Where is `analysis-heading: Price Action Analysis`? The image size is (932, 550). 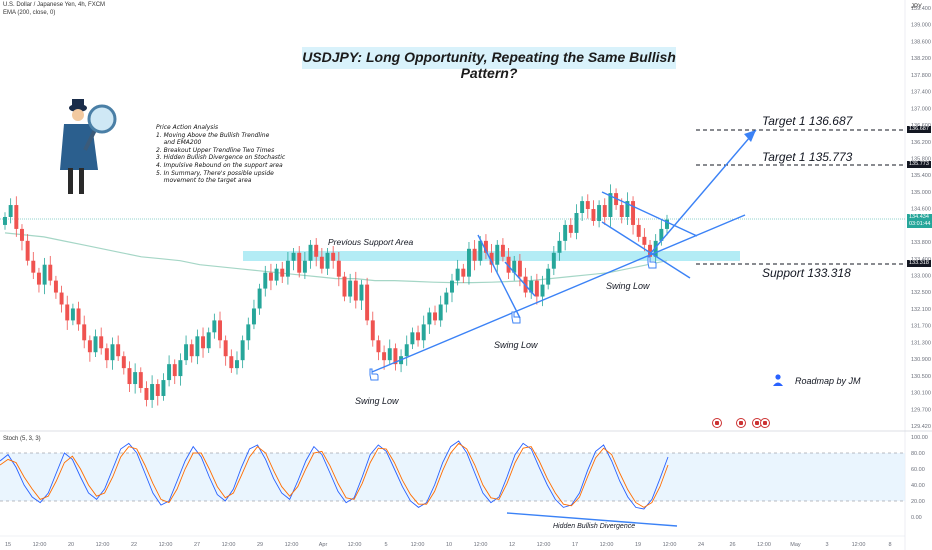 analysis-heading: Price Action Analysis is located at coordinates (187, 127).